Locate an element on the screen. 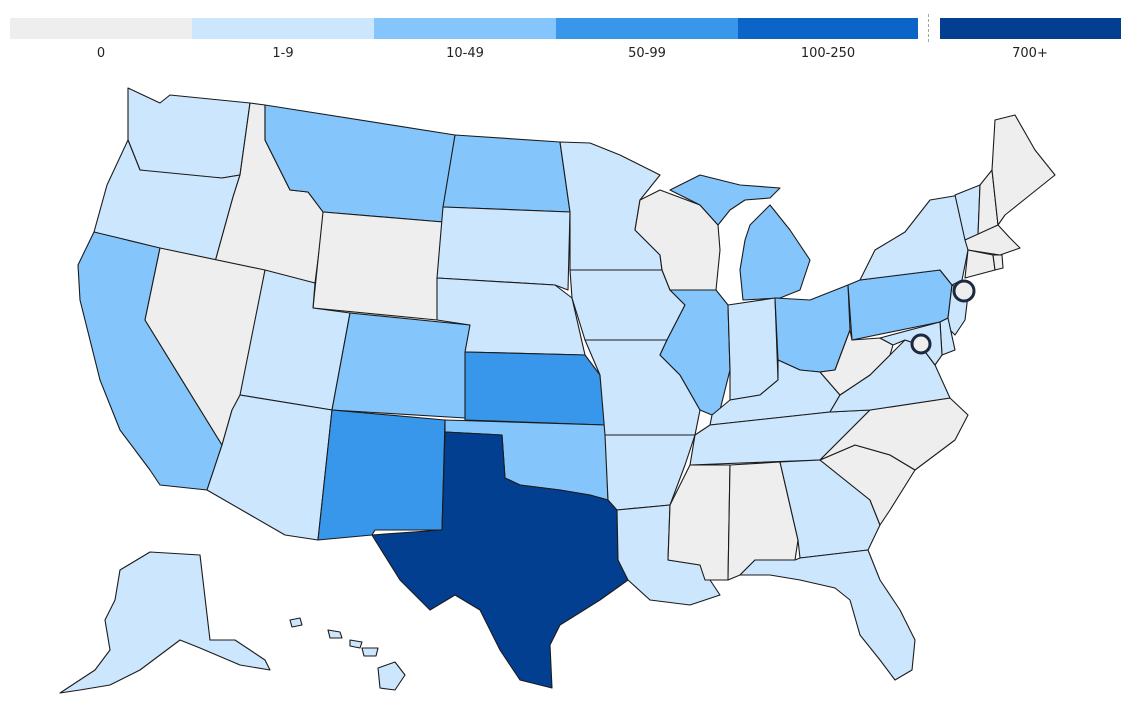 This screenshot has width=1141, height=709. state-HI is located at coordinates (347, 654).